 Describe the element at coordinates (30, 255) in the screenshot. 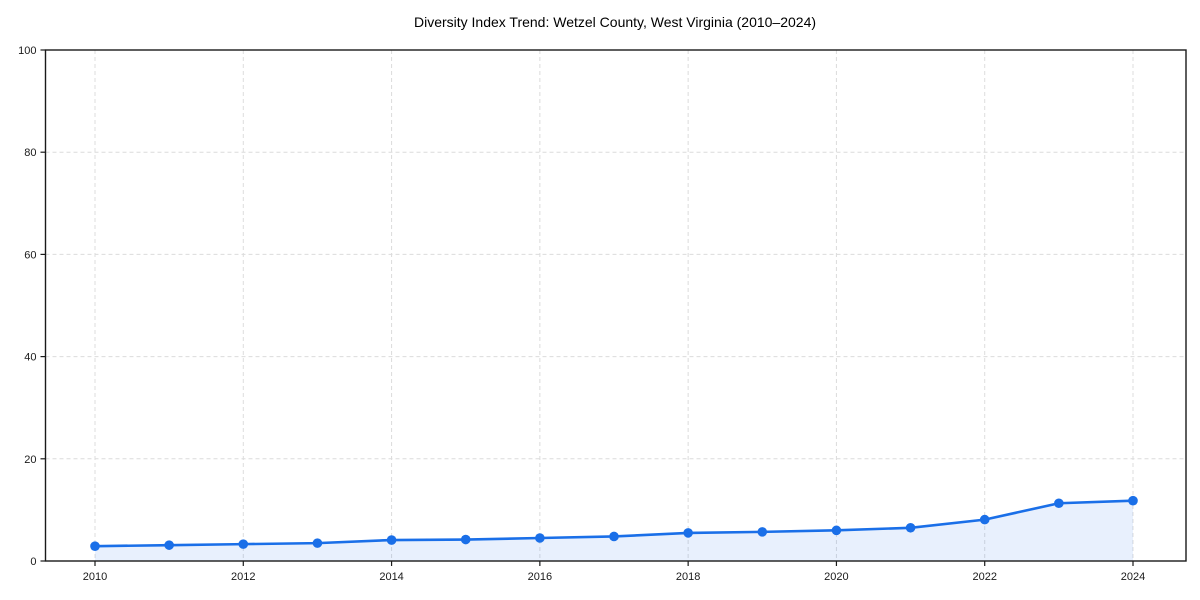

I see `y-tick-label: 60` at that location.